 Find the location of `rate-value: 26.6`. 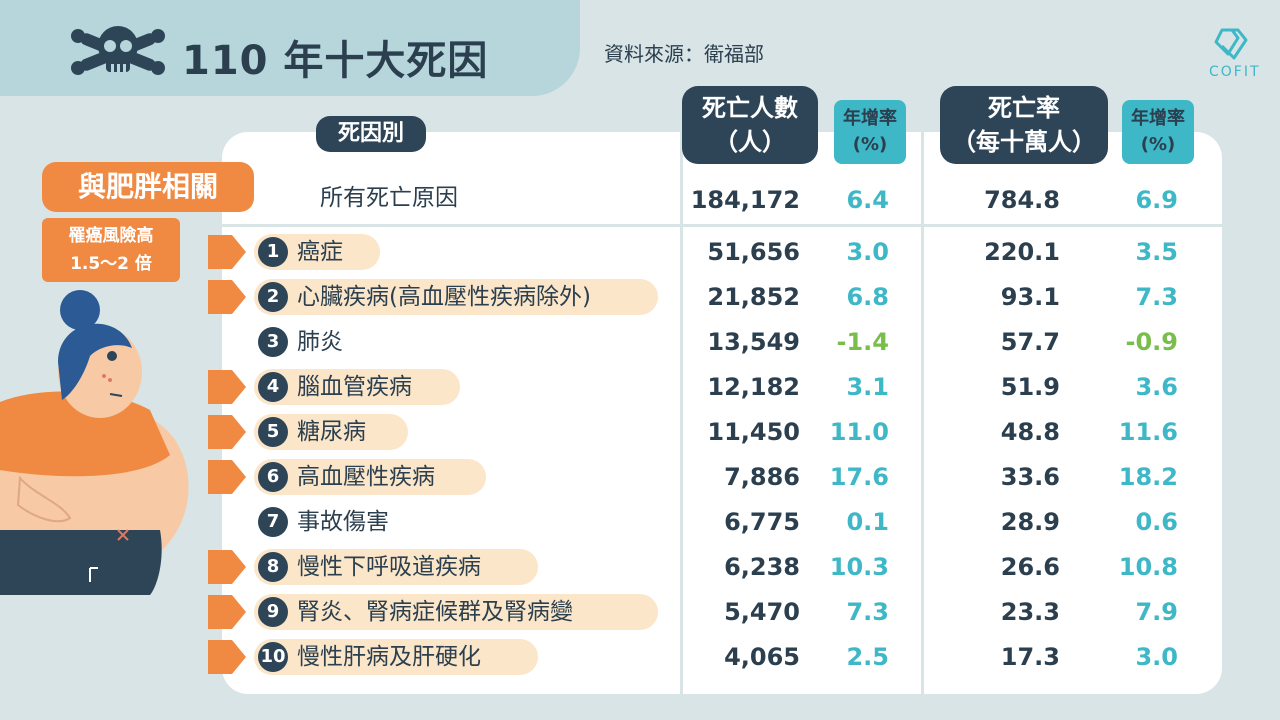

rate-value: 26.6 is located at coordinates (1030, 567).